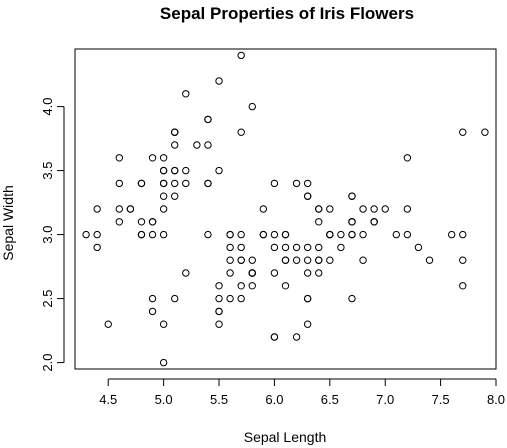  I want to click on y-tick-label: 3.5, so click(47, 171).